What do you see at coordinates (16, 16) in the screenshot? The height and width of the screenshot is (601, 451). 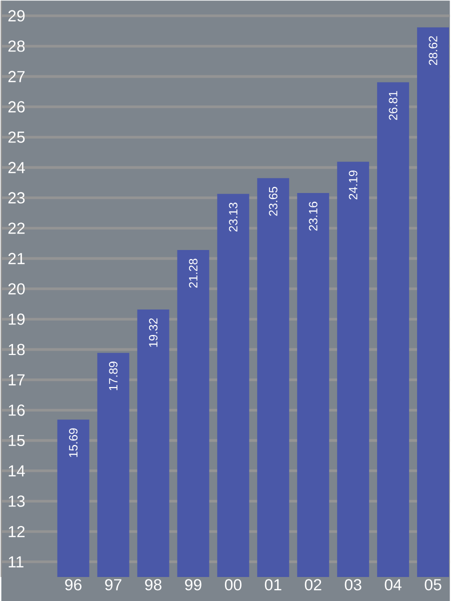 I see `y-tick-label: 29` at bounding box center [16, 16].